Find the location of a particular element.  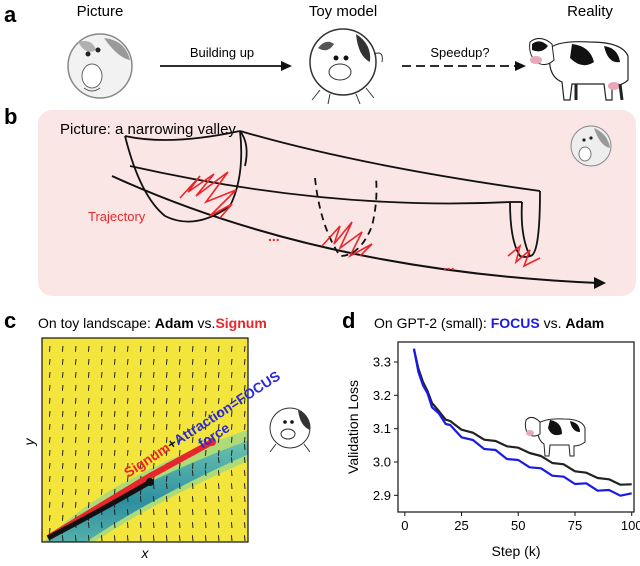

panel-c-ylabel: y is located at coordinates (29, 442).